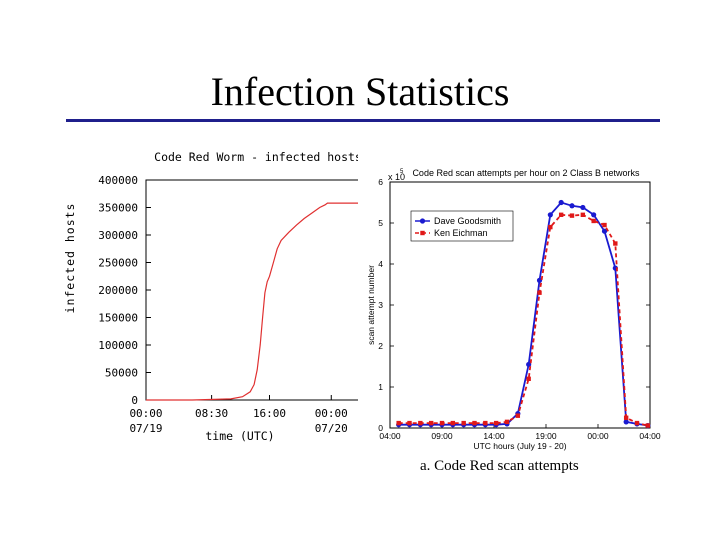  Describe the element at coordinates (494, 436) in the screenshot. I see `chart2-xtick-label: 14:00` at that location.